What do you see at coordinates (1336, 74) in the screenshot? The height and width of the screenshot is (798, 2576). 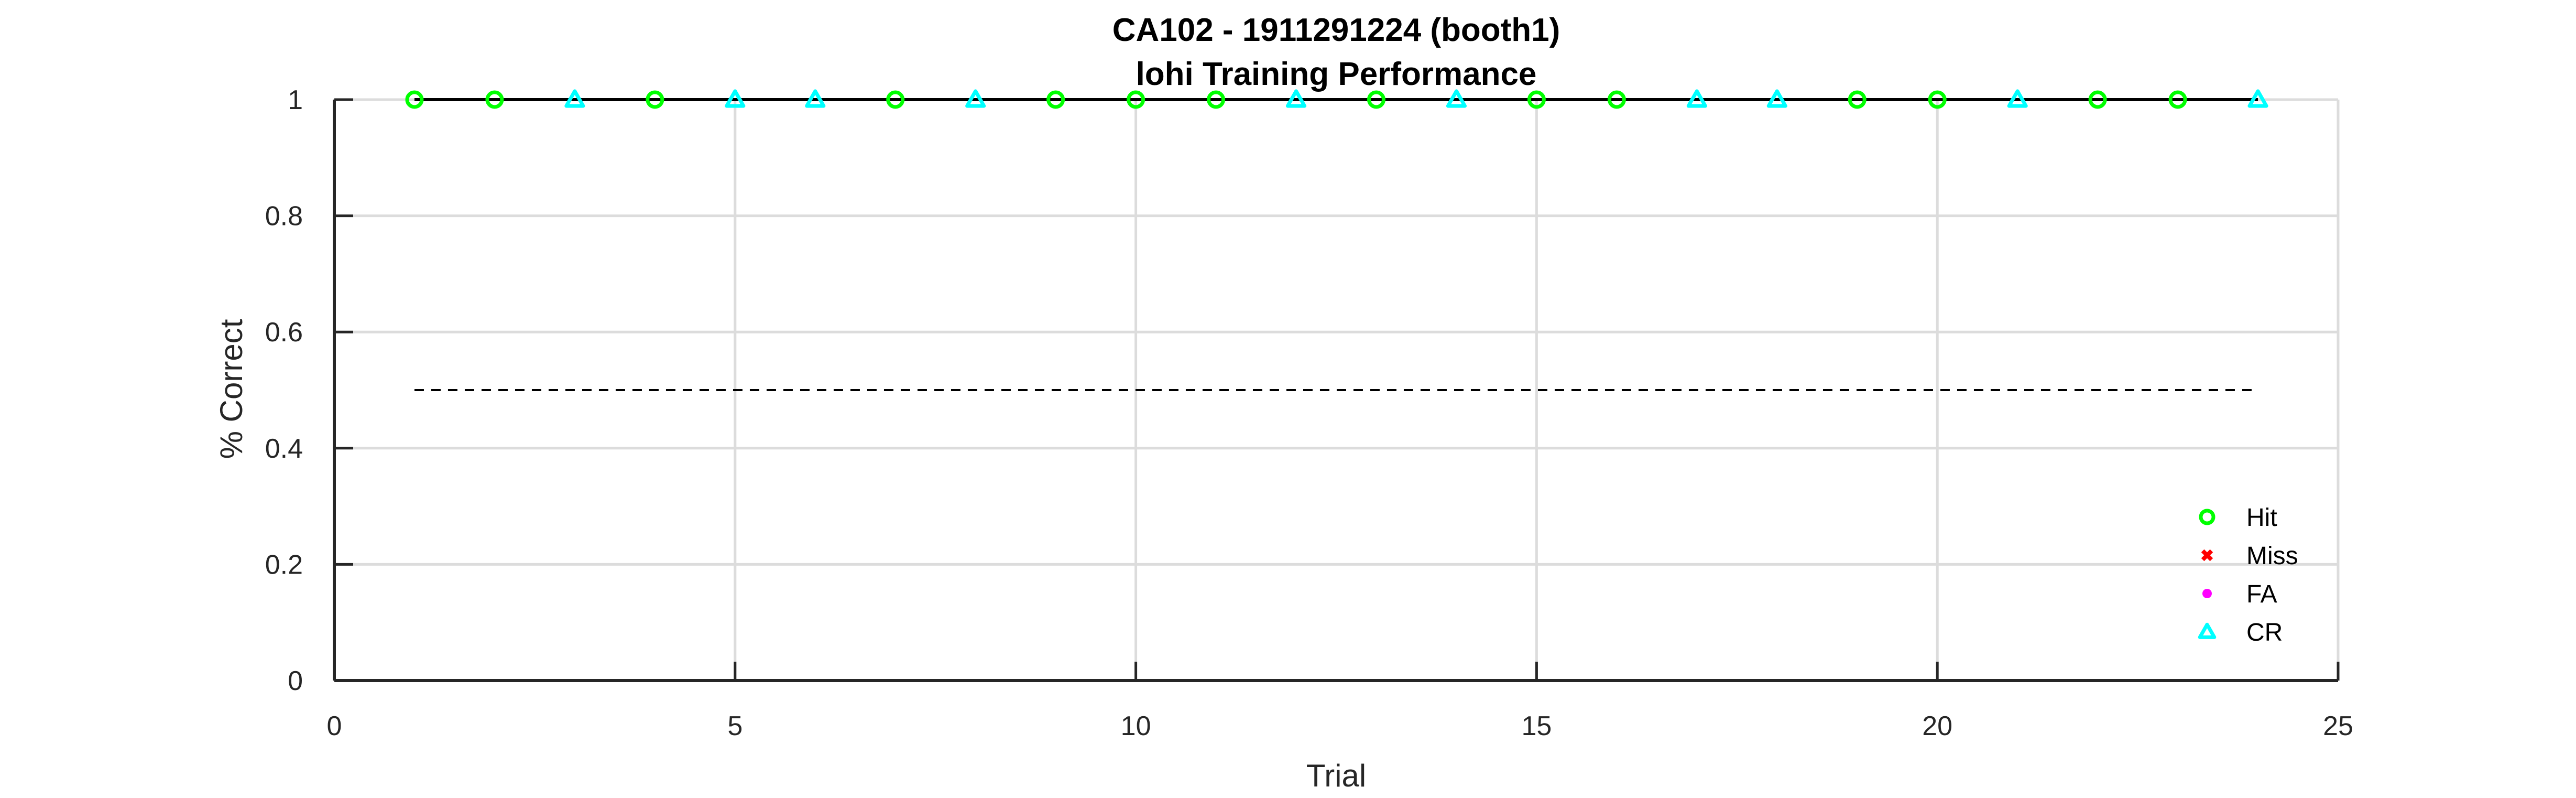 I see `chart-subtitle: lohi Training Performance` at bounding box center [1336, 74].